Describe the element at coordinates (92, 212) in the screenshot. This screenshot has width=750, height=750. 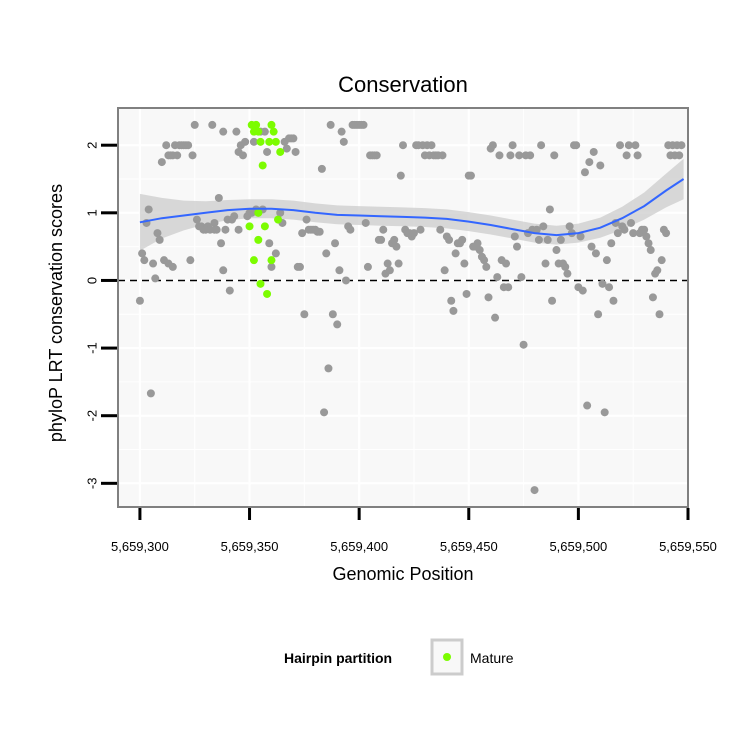
I see `y-tick-label: 1` at that location.